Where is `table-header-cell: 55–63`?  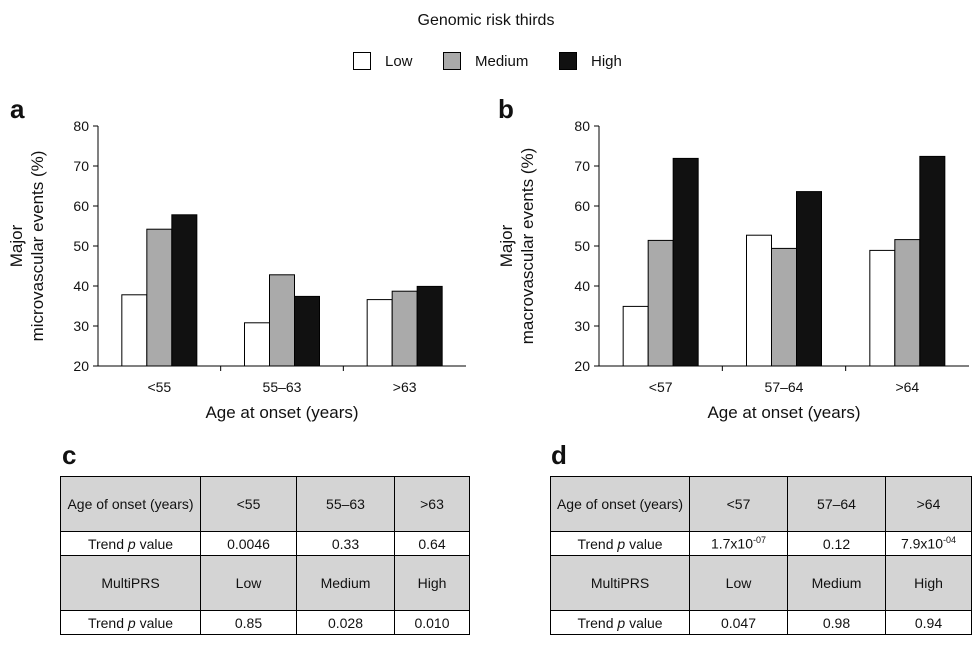
table-header-cell: 55–63 is located at coordinates (345, 504).